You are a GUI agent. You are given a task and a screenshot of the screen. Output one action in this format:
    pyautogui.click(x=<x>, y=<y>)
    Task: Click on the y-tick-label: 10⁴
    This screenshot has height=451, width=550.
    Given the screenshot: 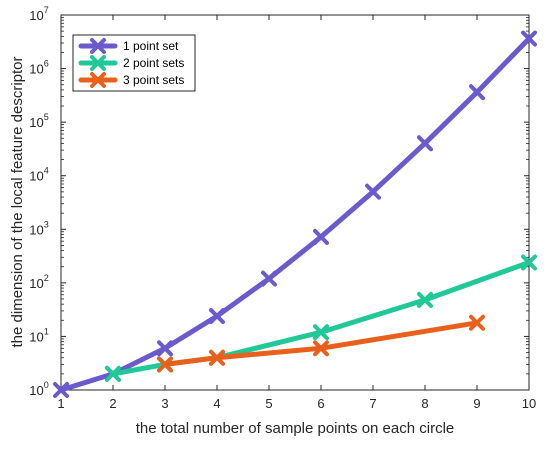 What is the action you would take?
    pyautogui.click(x=38, y=175)
    